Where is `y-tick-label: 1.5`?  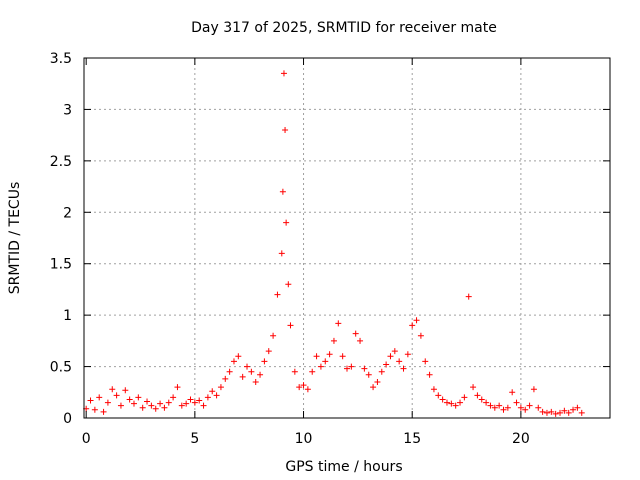
y-tick-label: 1.5 is located at coordinates (61, 265).